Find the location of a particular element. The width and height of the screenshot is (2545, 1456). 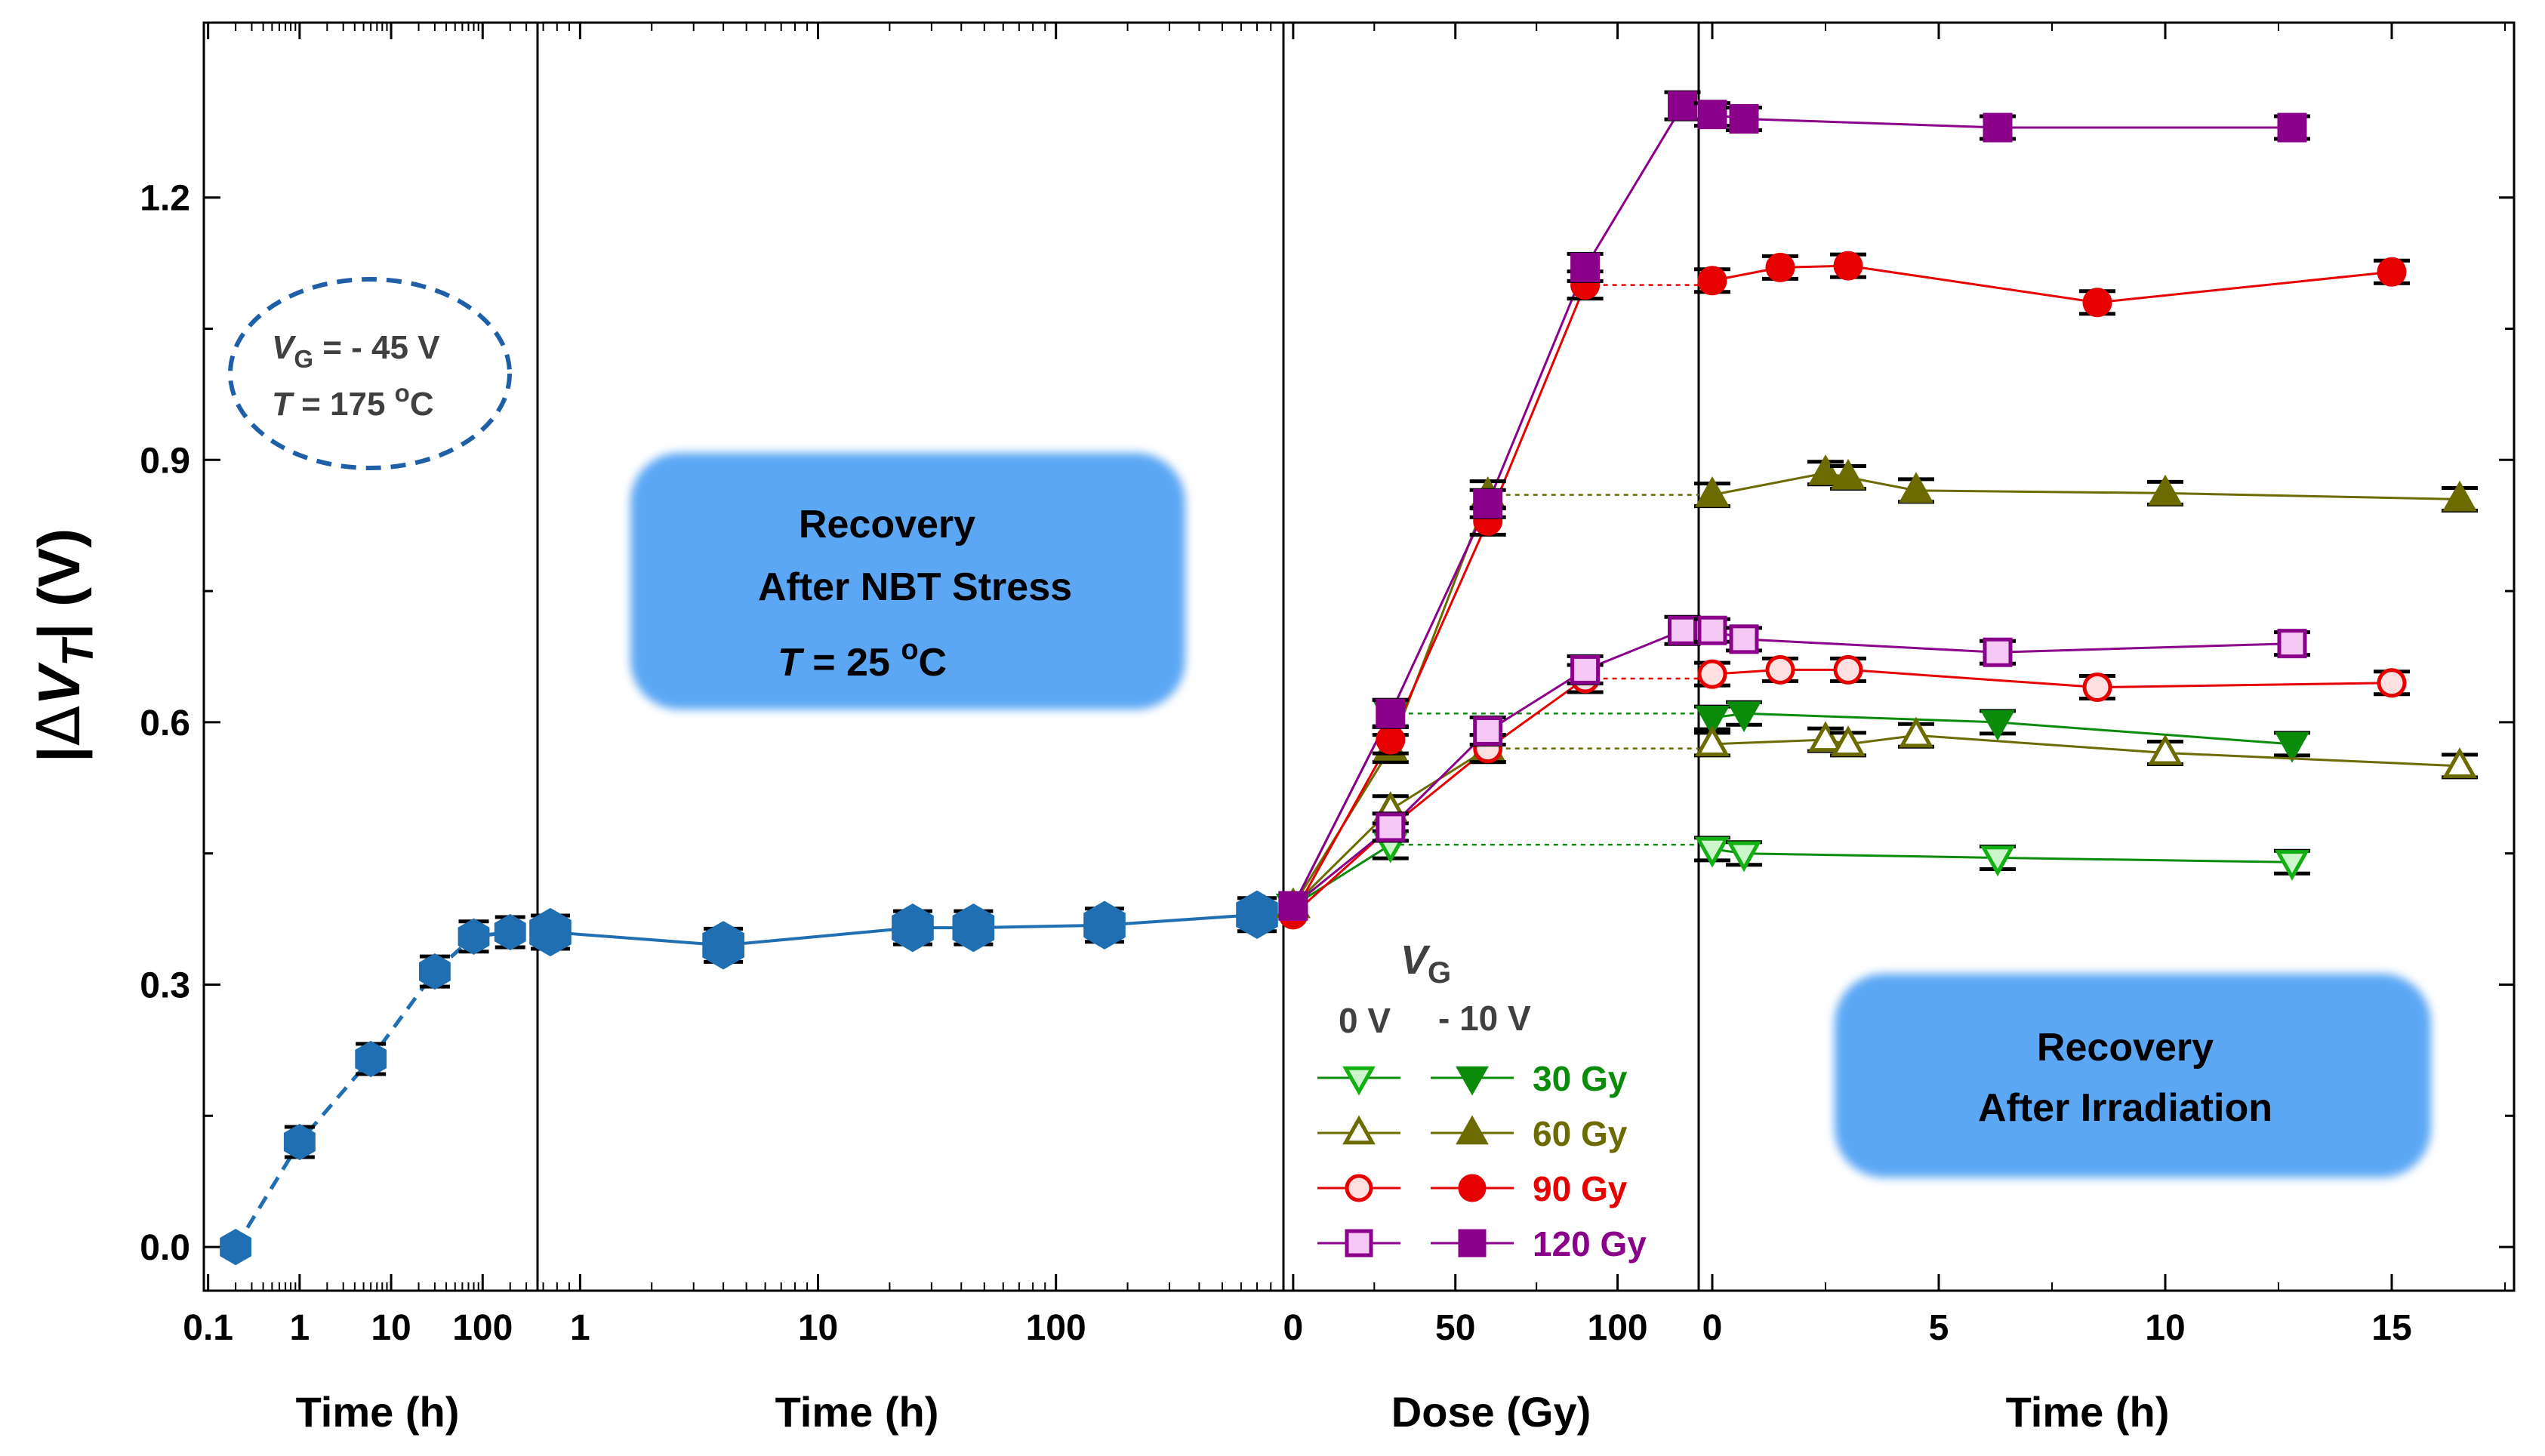

stress-conditions-text: VG = - 45 V T = 175 oC is located at coordinates (356, 376).